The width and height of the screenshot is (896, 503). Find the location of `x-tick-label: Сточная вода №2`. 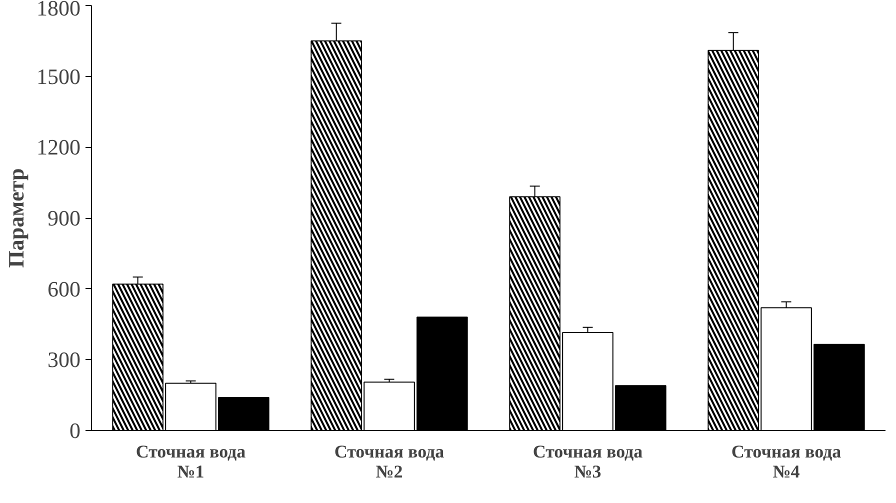

x-tick-label: Сточная вода №2 is located at coordinates (389, 462).